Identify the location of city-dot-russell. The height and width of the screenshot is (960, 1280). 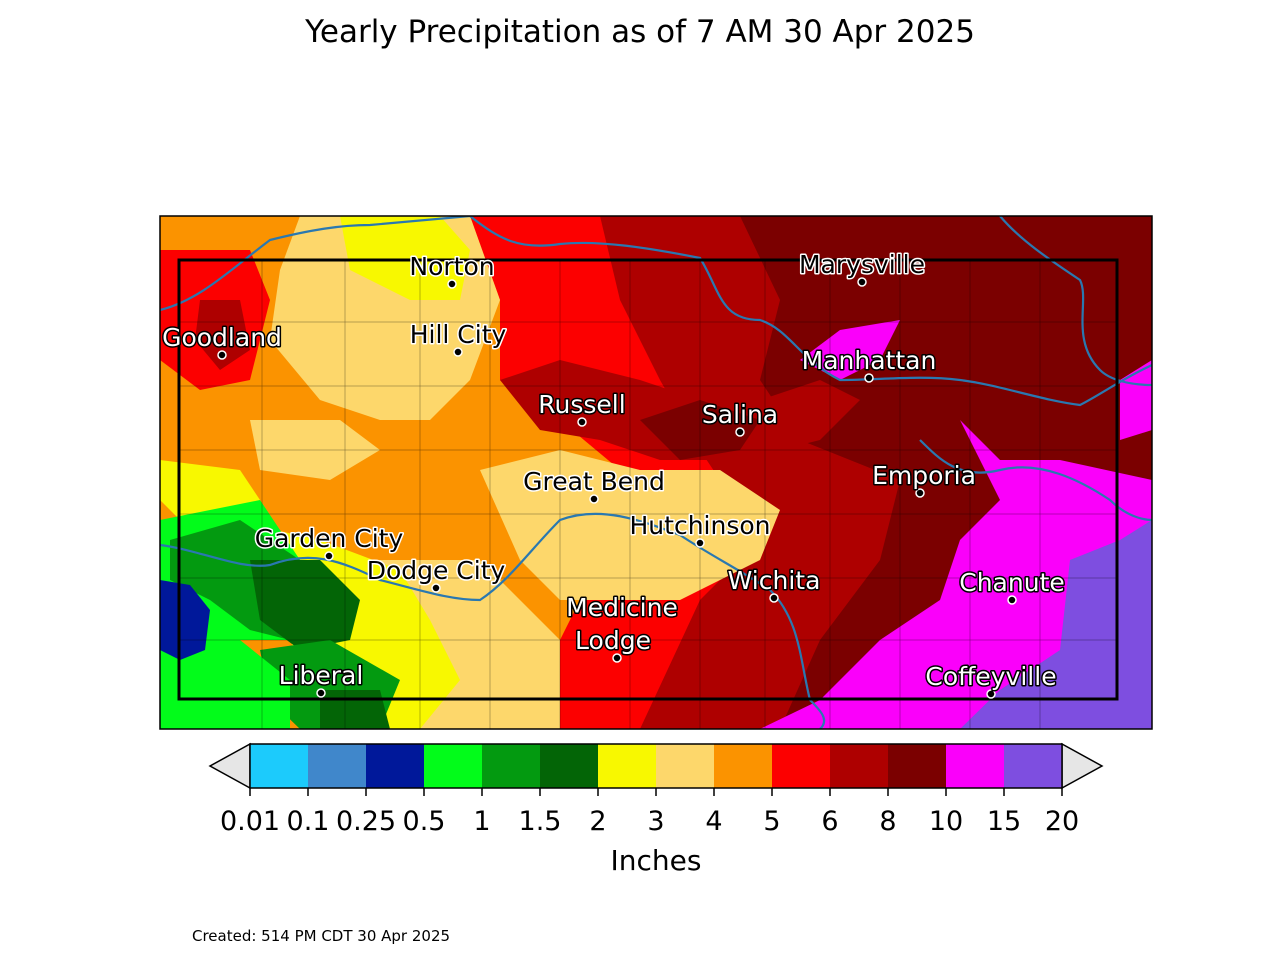
(582, 422).